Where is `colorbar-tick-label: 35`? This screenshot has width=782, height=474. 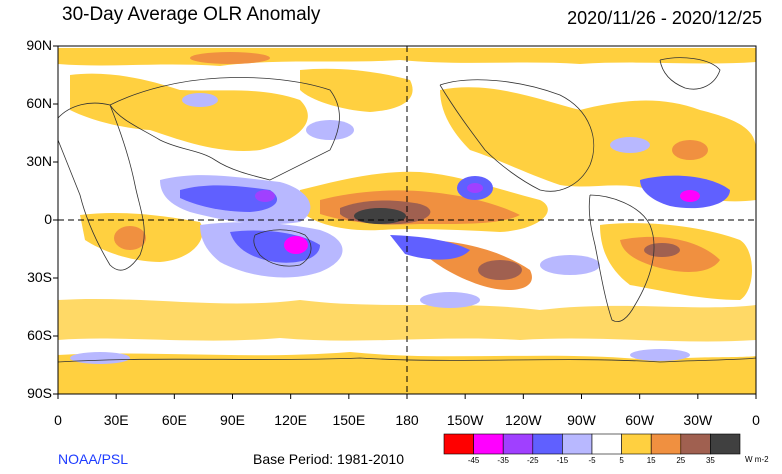 colorbar-tick-label: 35 is located at coordinates (710, 460).